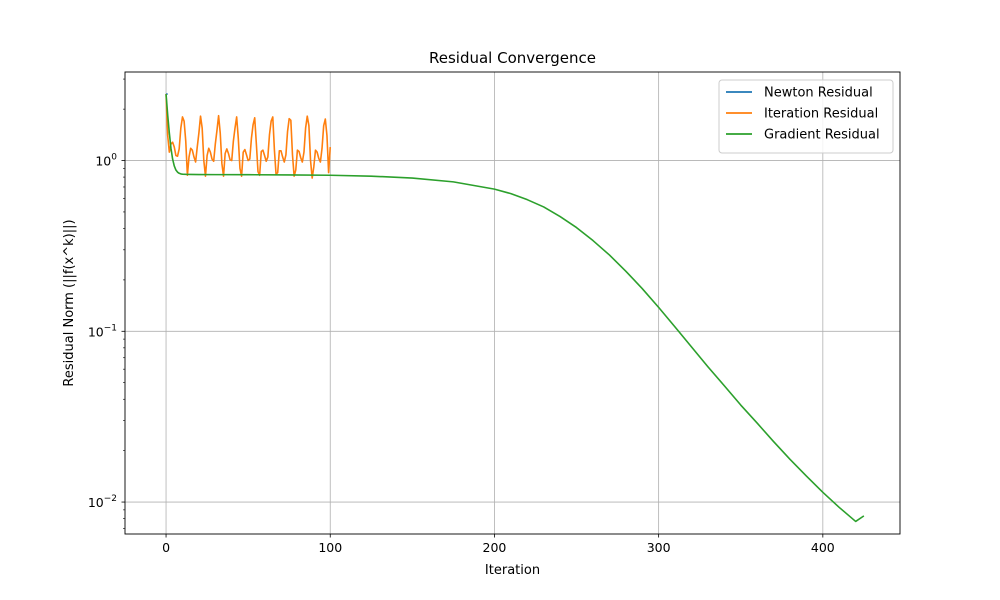 The image size is (1000, 600). What do you see at coordinates (495, 547) in the screenshot?
I see `x-tick-label: 200` at bounding box center [495, 547].